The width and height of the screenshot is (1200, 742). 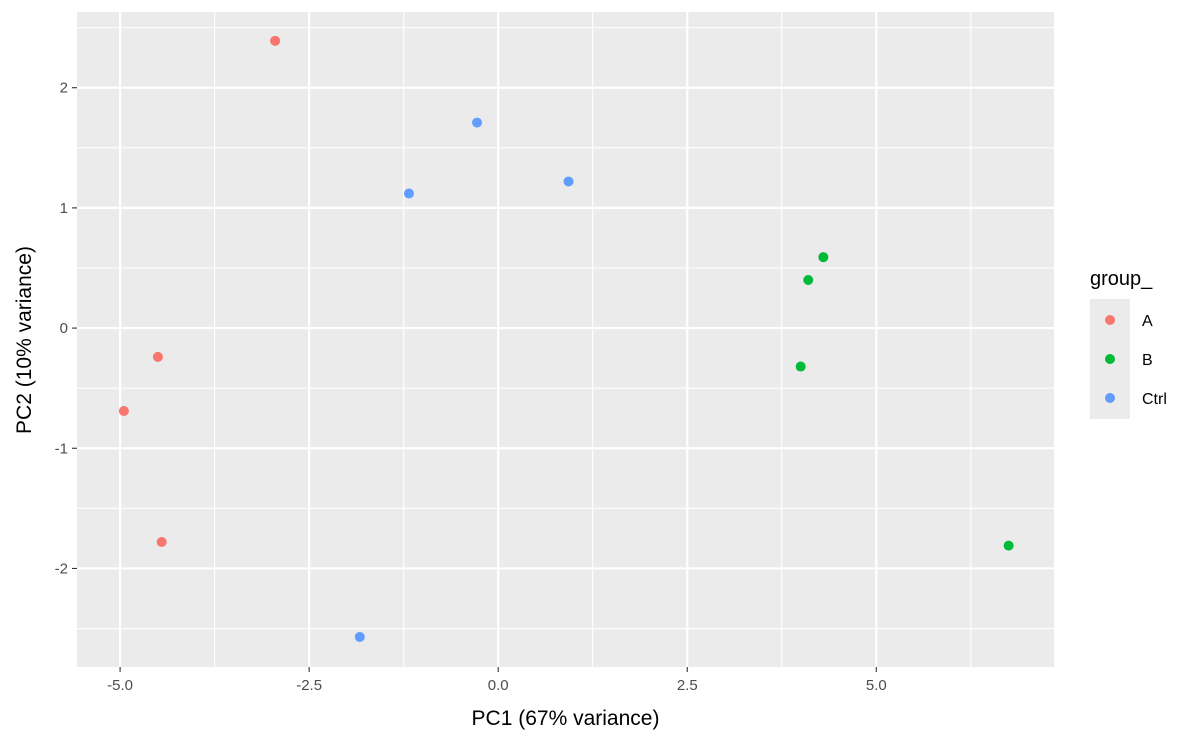 What do you see at coordinates (61, 448) in the screenshot?
I see `y-tick-label: -1` at bounding box center [61, 448].